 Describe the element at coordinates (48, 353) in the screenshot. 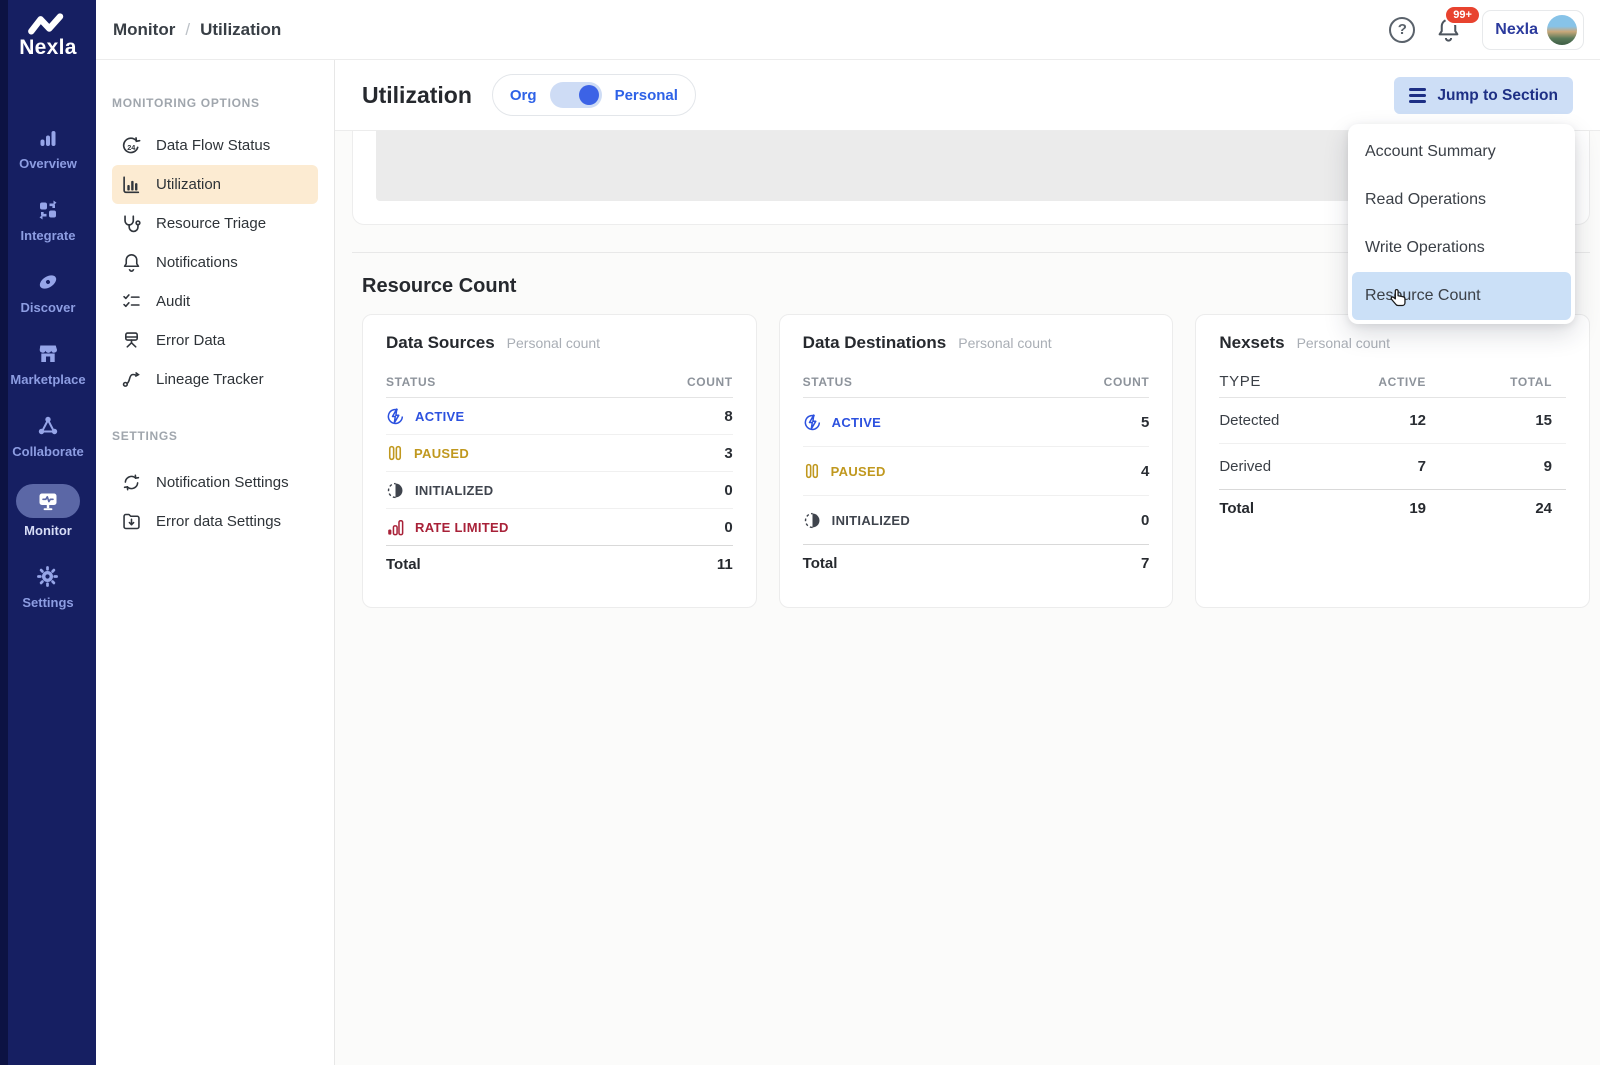

I see `marketplace-icon` at that location.